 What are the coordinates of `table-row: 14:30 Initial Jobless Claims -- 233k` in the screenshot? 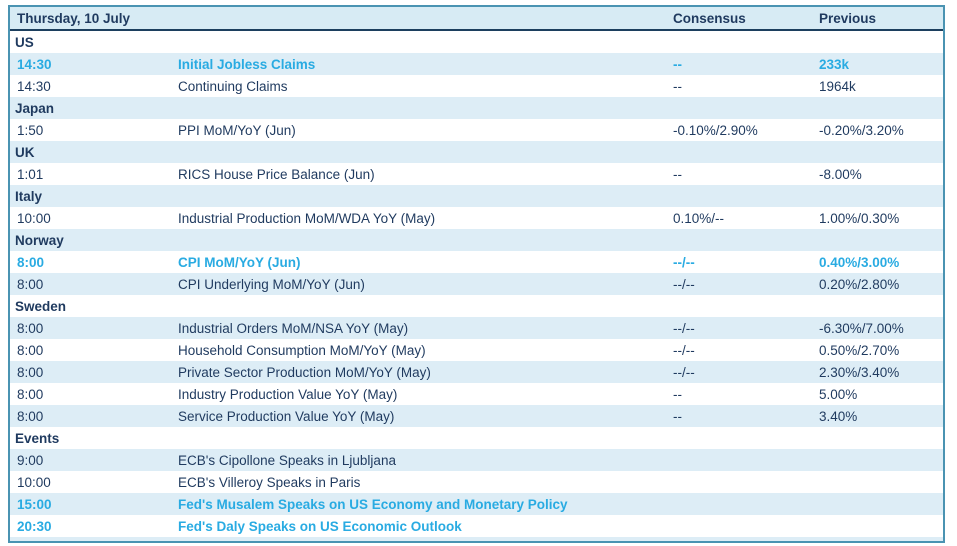 It's located at (476, 64).